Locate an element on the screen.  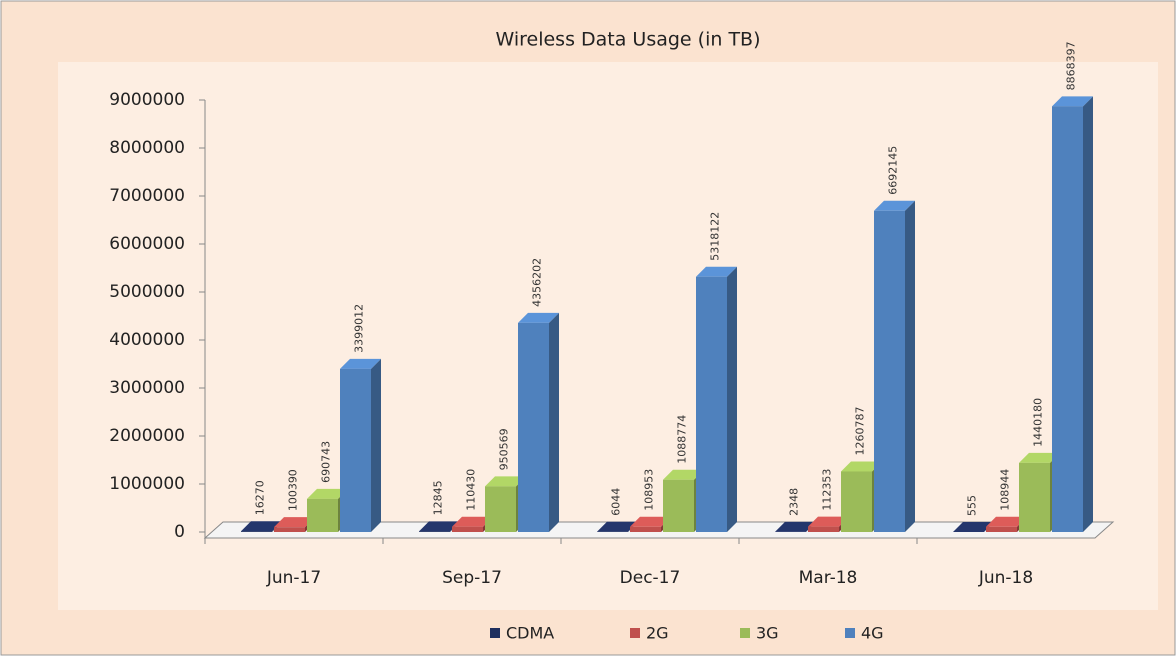
value-label: 110430 is located at coordinates (471, 490).